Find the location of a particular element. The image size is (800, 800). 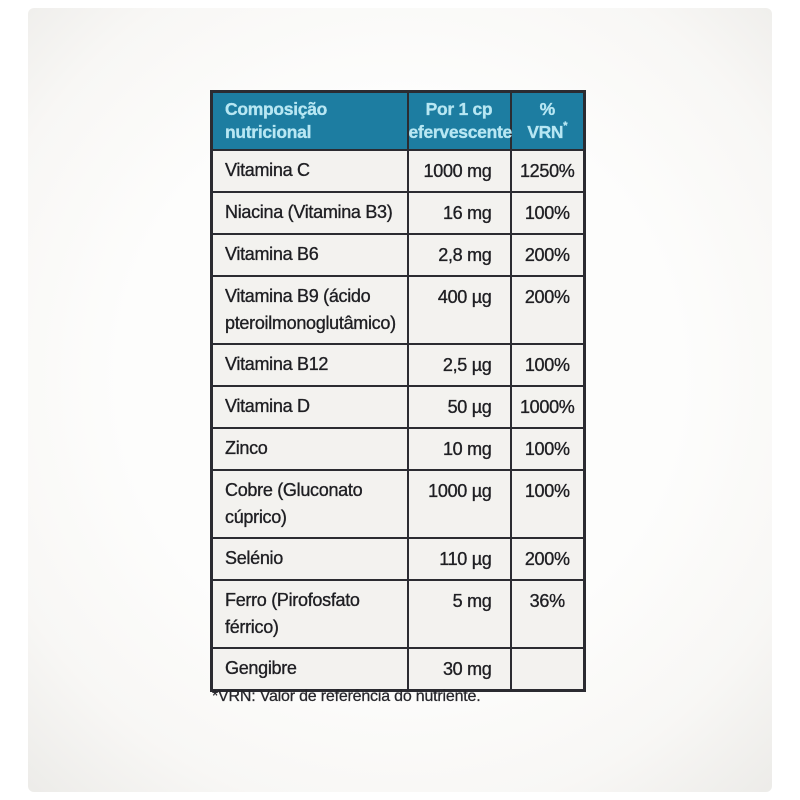

table-row: Niacina (Vitamina B3) 16 mg 100% is located at coordinates (398, 212).